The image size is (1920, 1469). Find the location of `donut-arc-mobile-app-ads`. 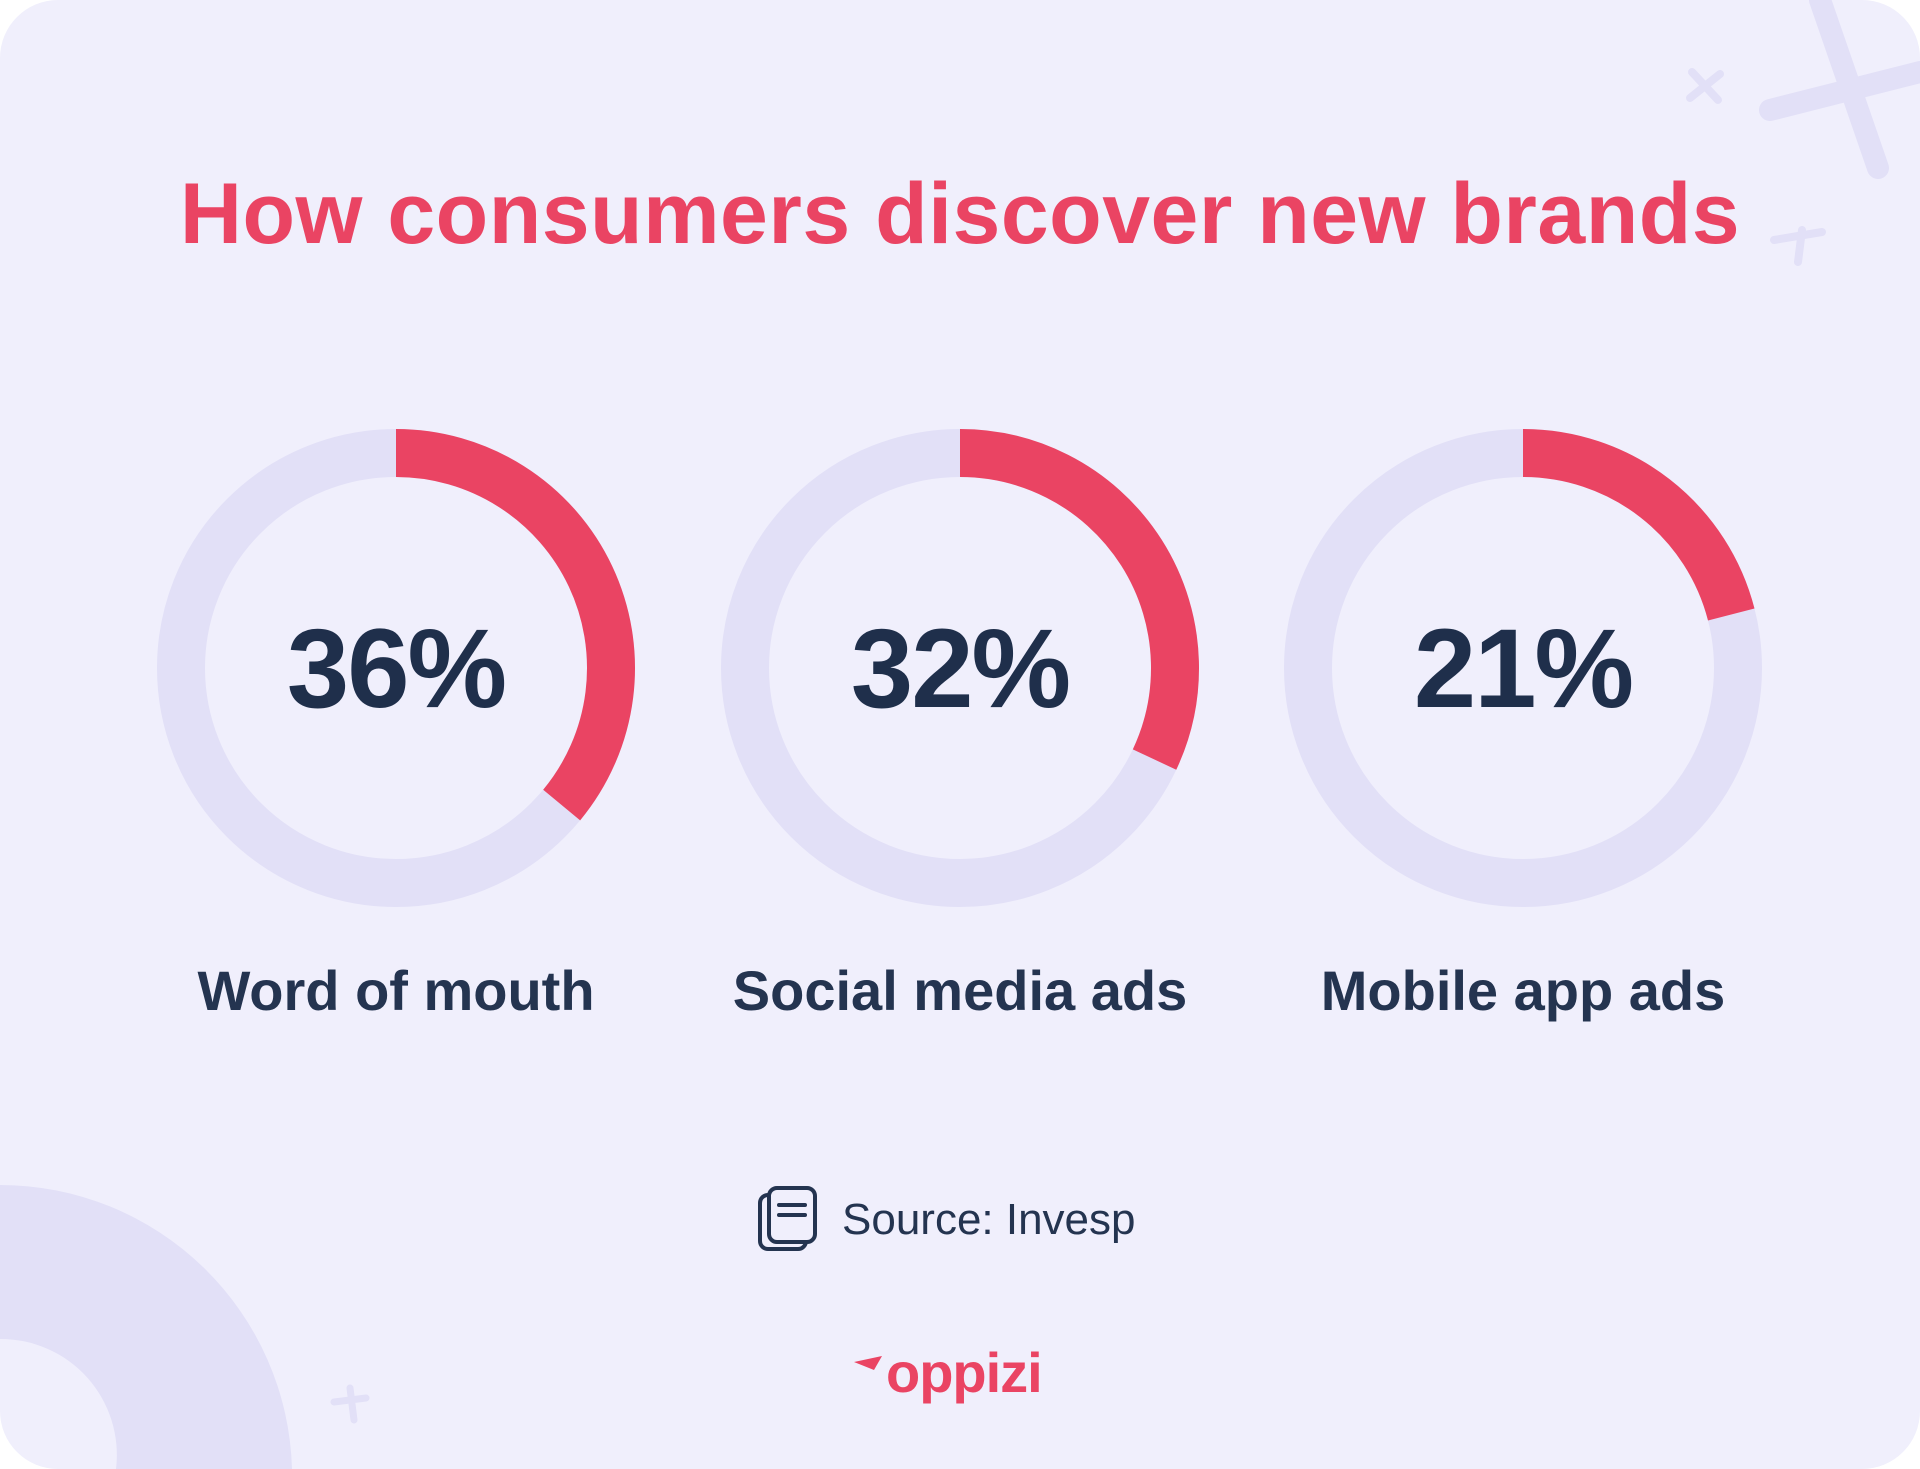

donut-arc-mobile-app-ads is located at coordinates (1638, 525).